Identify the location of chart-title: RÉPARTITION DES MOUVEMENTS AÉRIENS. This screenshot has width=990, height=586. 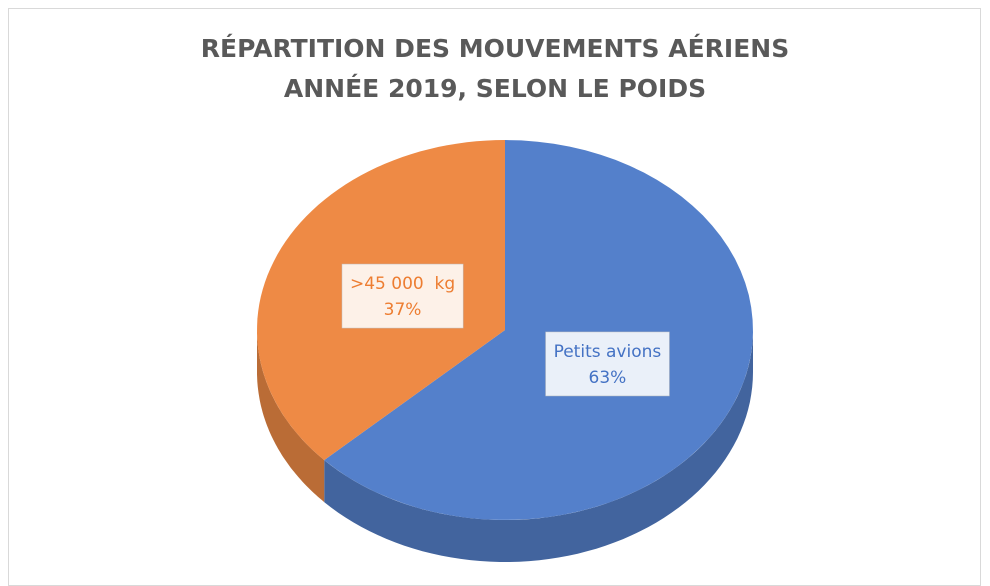
(495, 48).